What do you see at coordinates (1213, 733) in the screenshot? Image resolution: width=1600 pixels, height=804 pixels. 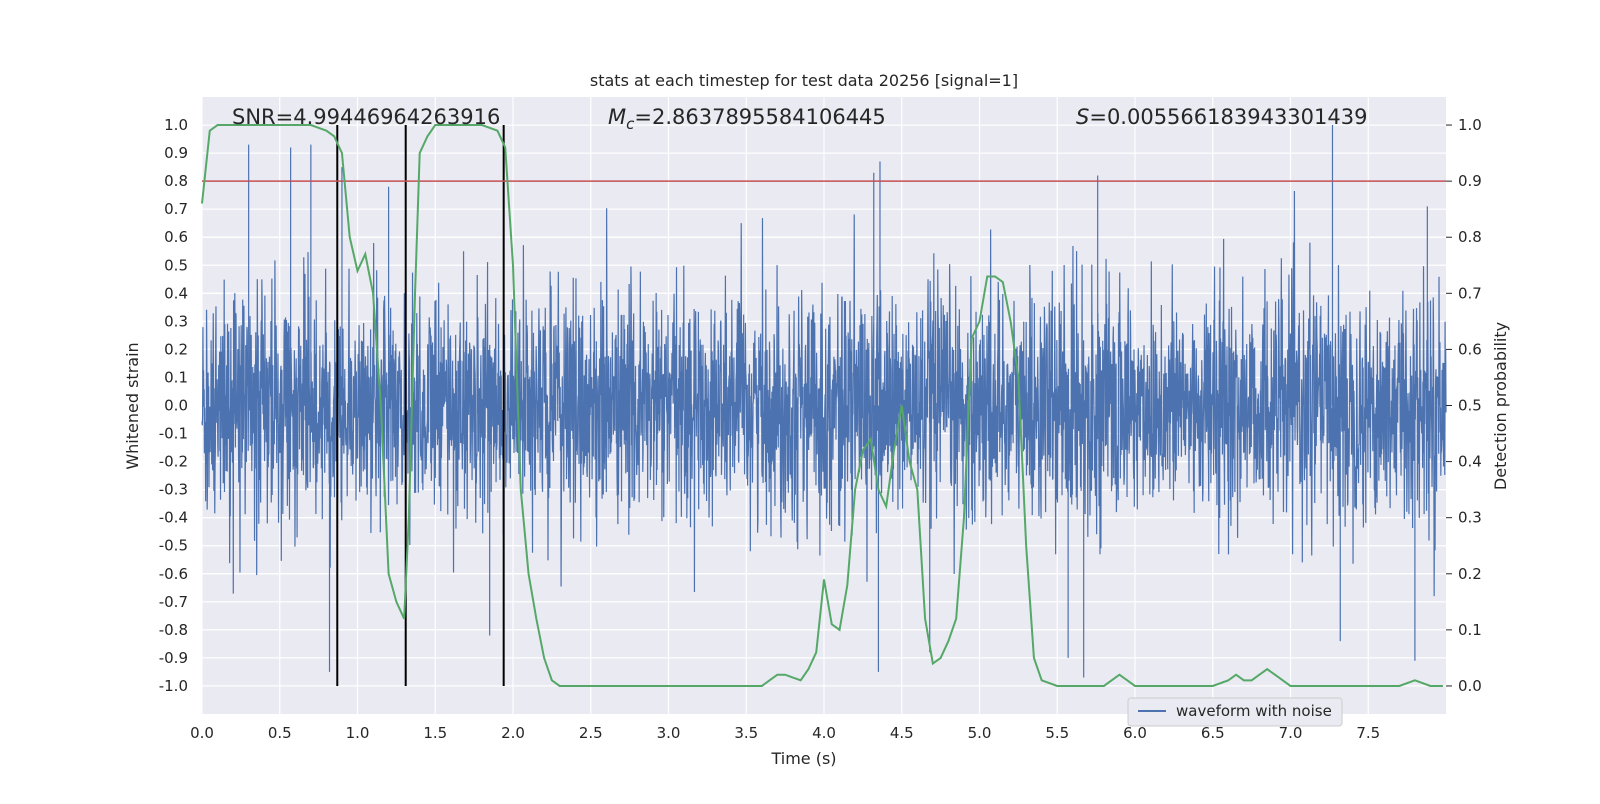 I see `x-tick-label: 6.5` at bounding box center [1213, 733].